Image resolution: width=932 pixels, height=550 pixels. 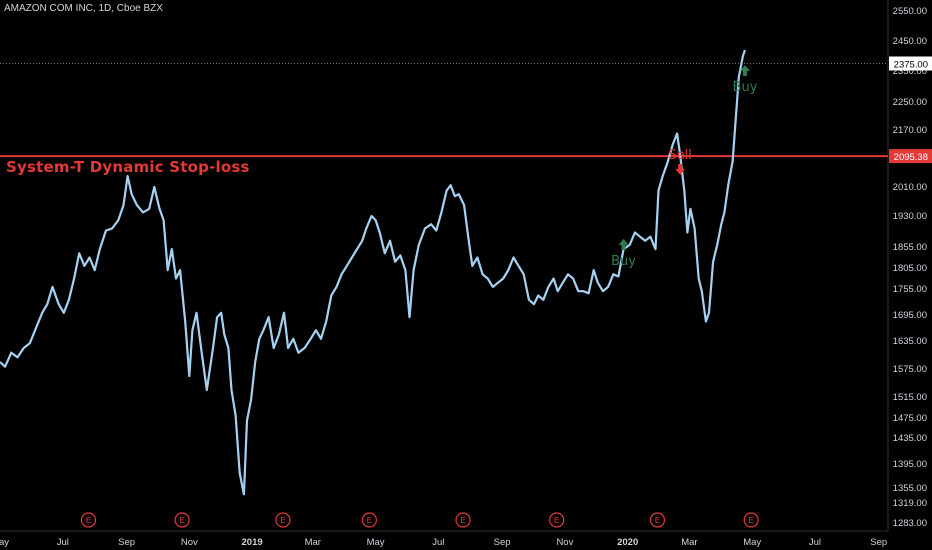 What do you see at coordinates (627, 542) in the screenshot?
I see `time-tick-label: 2020` at bounding box center [627, 542].